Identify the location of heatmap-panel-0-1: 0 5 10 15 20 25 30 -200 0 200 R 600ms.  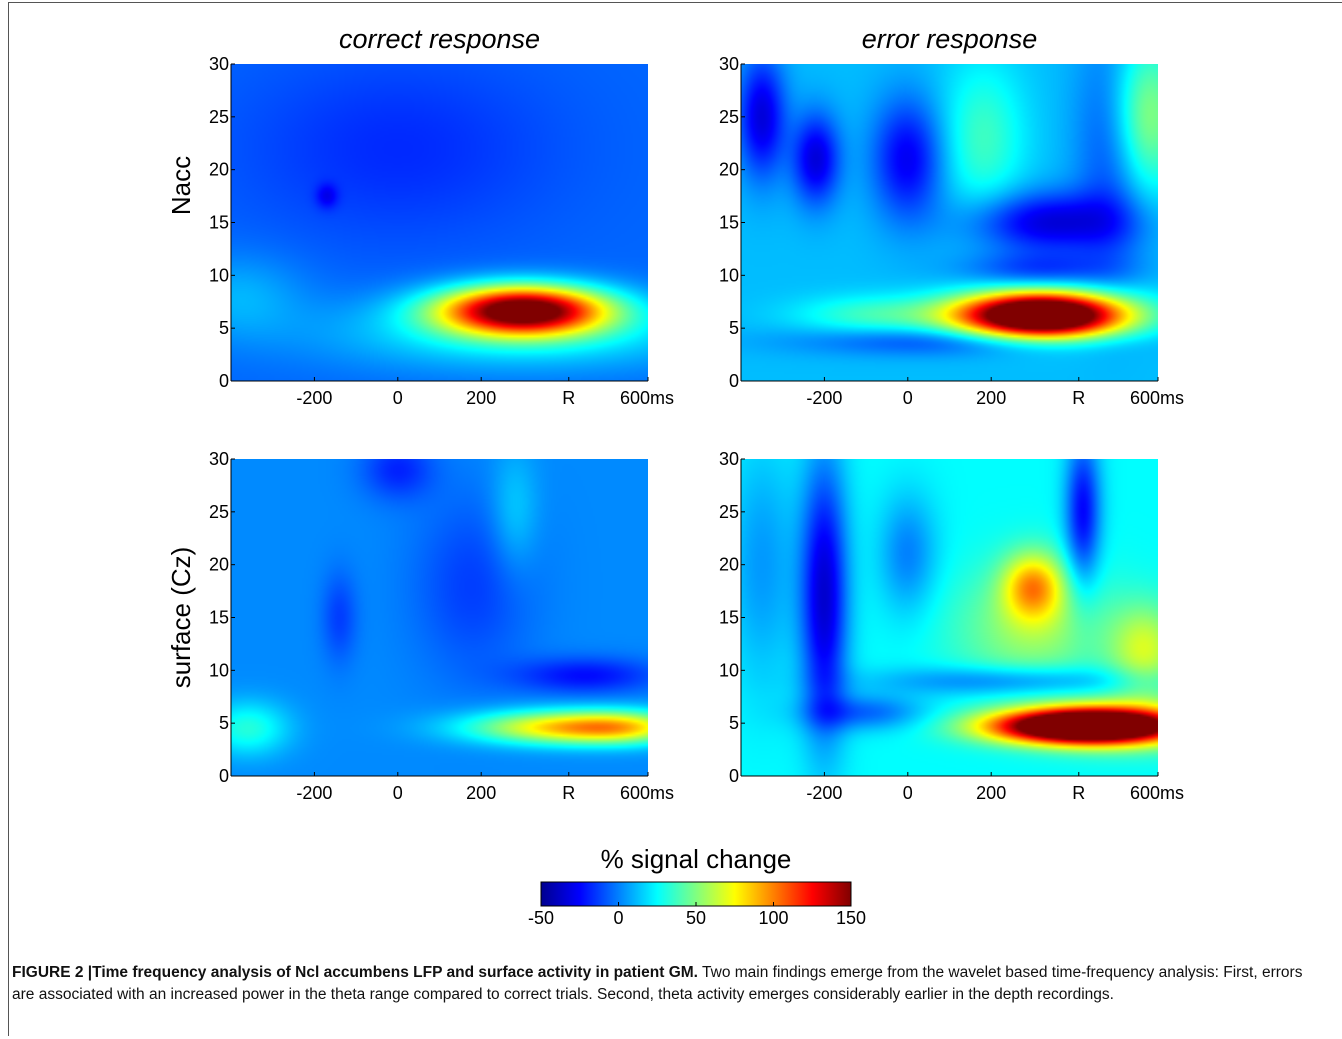
(951, 231).